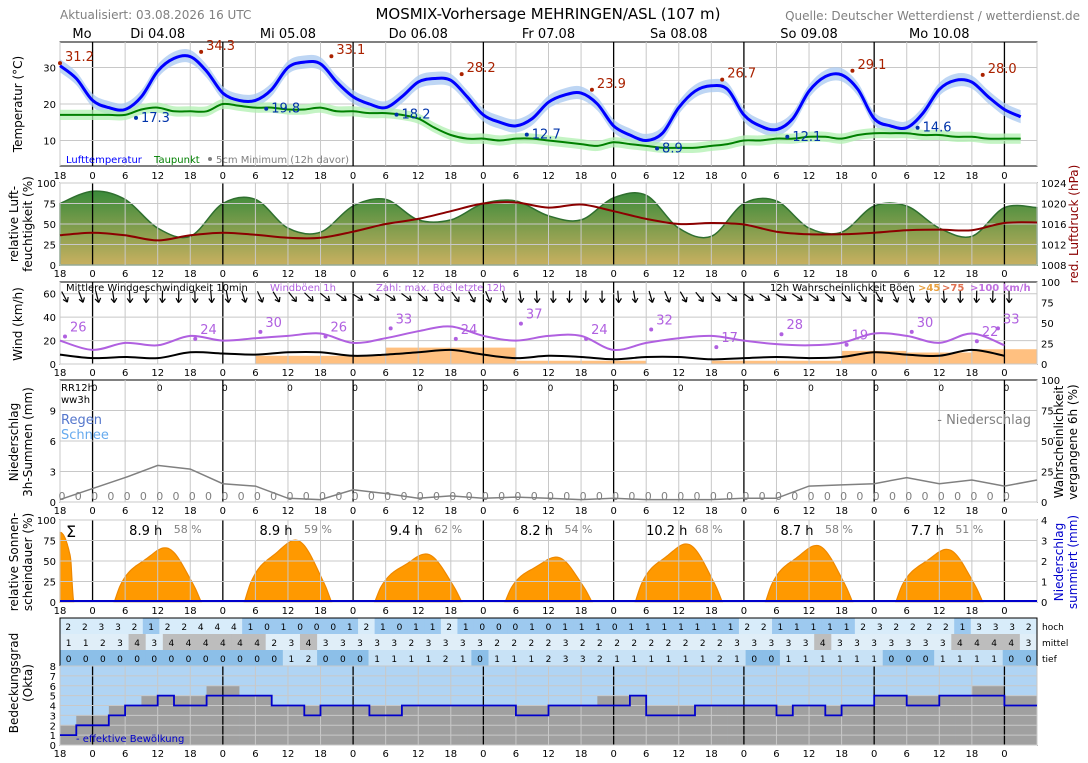 This screenshot has width=1088, height=763. I want to click on legend-wind-gust: Windböen 1h, so click(303, 288).